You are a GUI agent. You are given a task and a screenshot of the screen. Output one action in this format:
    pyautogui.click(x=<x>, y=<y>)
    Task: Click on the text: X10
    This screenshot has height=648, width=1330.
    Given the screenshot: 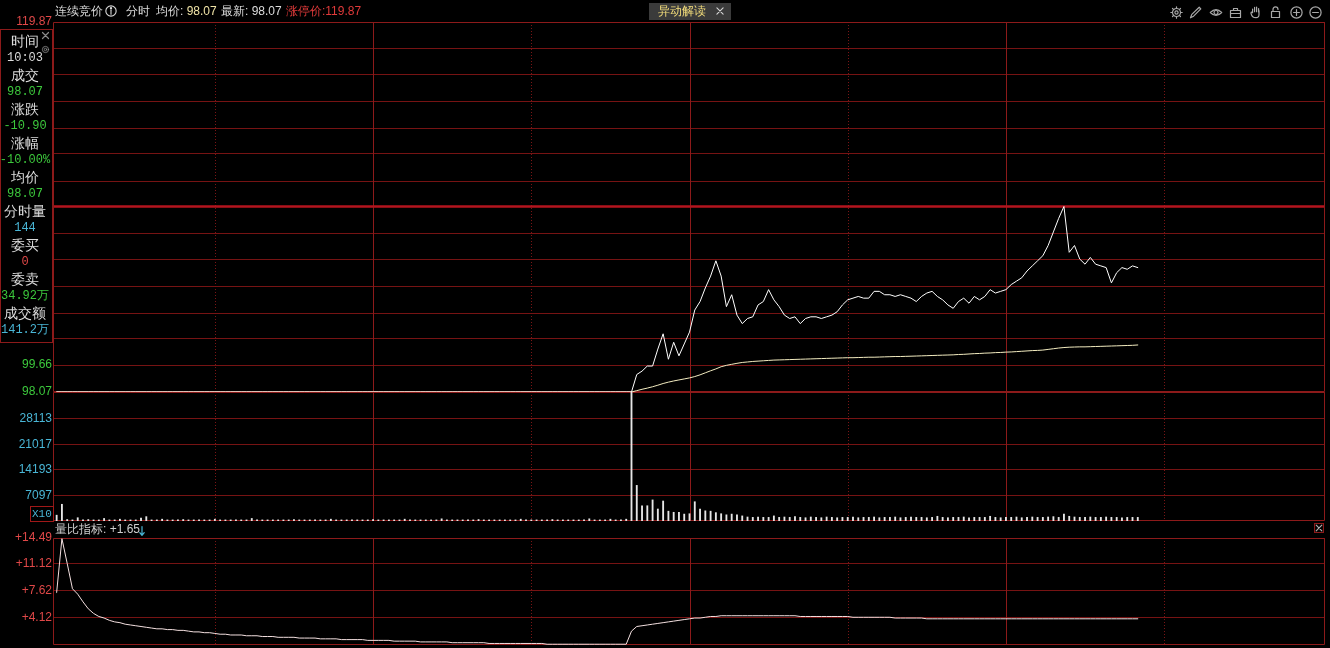 What is the action you would take?
    pyautogui.click(x=42, y=514)
    